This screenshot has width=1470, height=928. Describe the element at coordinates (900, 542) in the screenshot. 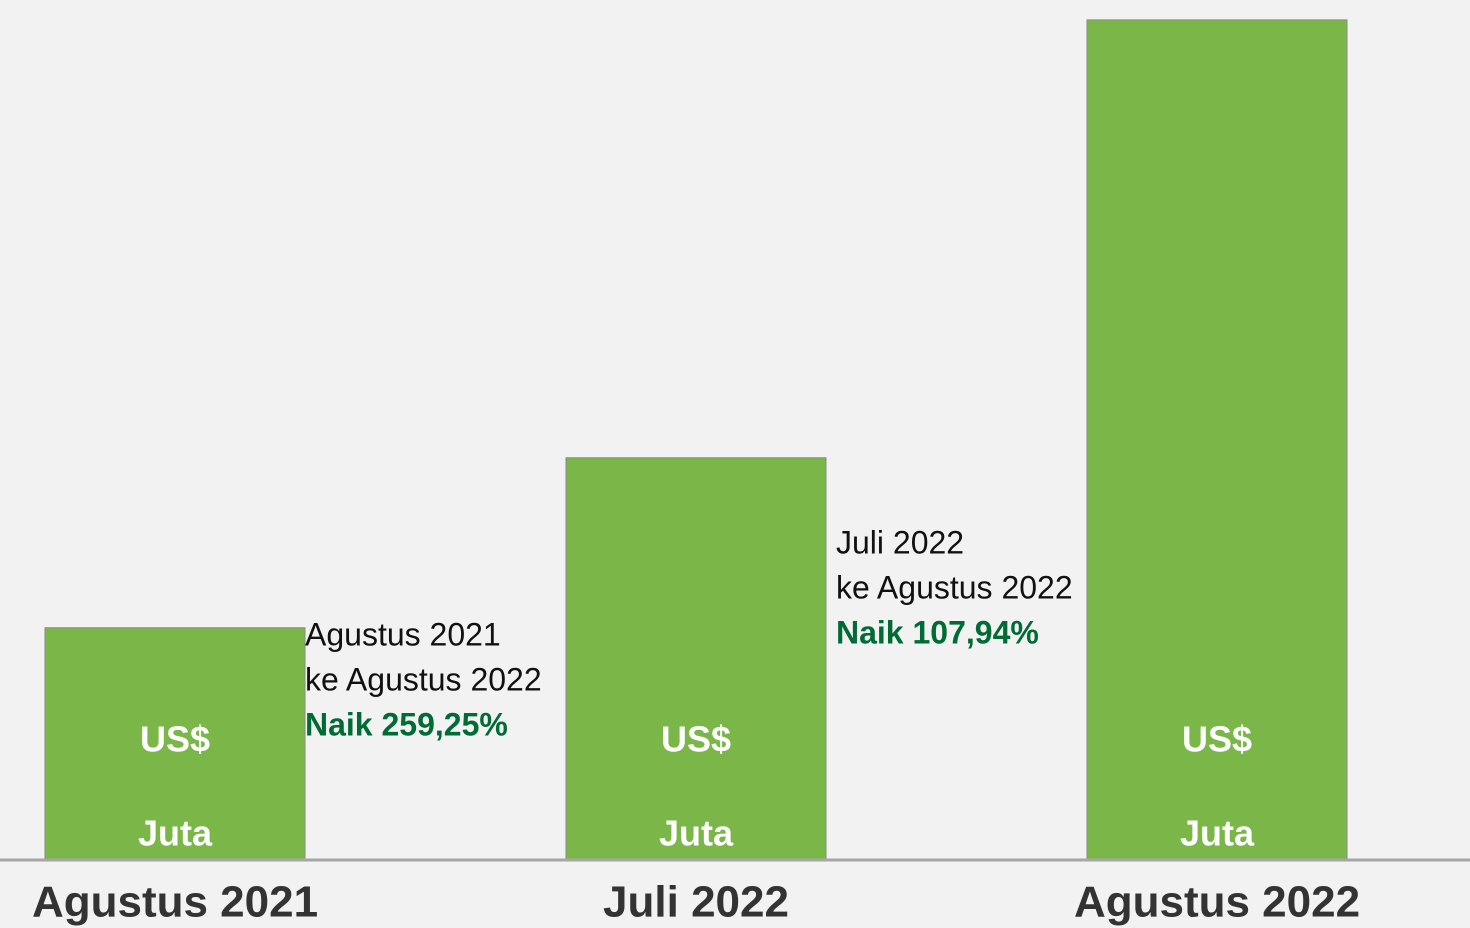

I see `annotation-text: Juli 2022` at that location.